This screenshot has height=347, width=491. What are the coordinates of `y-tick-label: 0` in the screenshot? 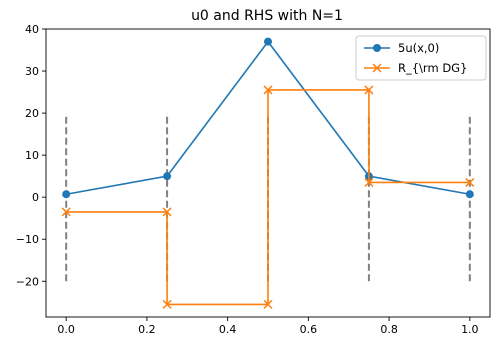 It's located at (35, 197).